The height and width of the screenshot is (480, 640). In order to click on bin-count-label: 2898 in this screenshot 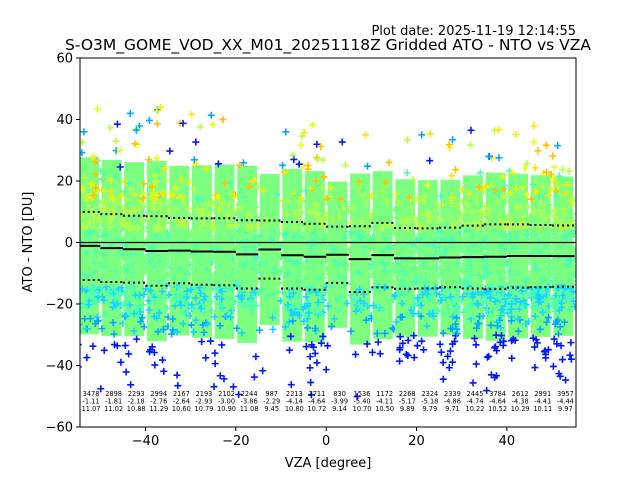, I will do `click(113, 394)`.